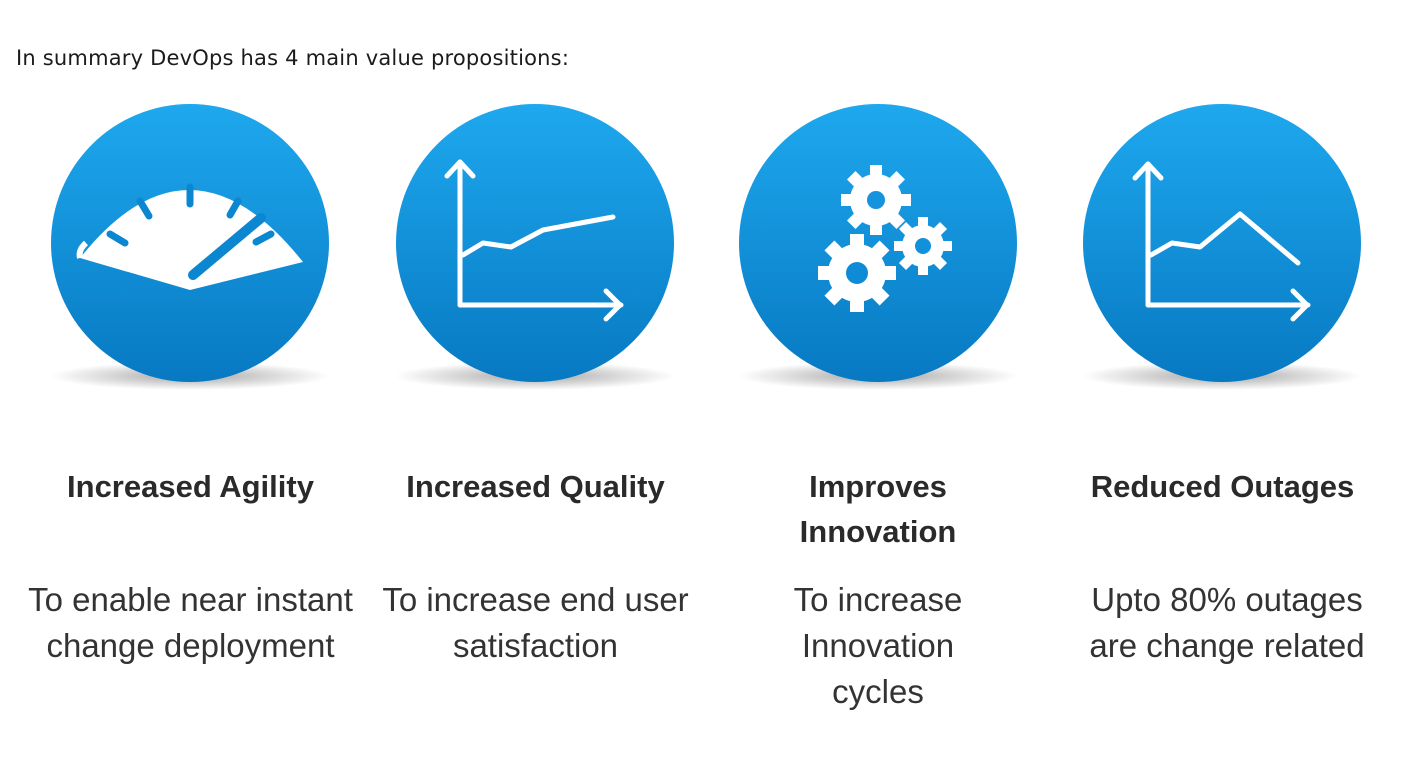 The height and width of the screenshot is (777, 1413). What do you see at coordinates (878, 645) in the screenshot?
I see `proposition-description: To increase Innovation cycles` at bounding box center [878, 645].